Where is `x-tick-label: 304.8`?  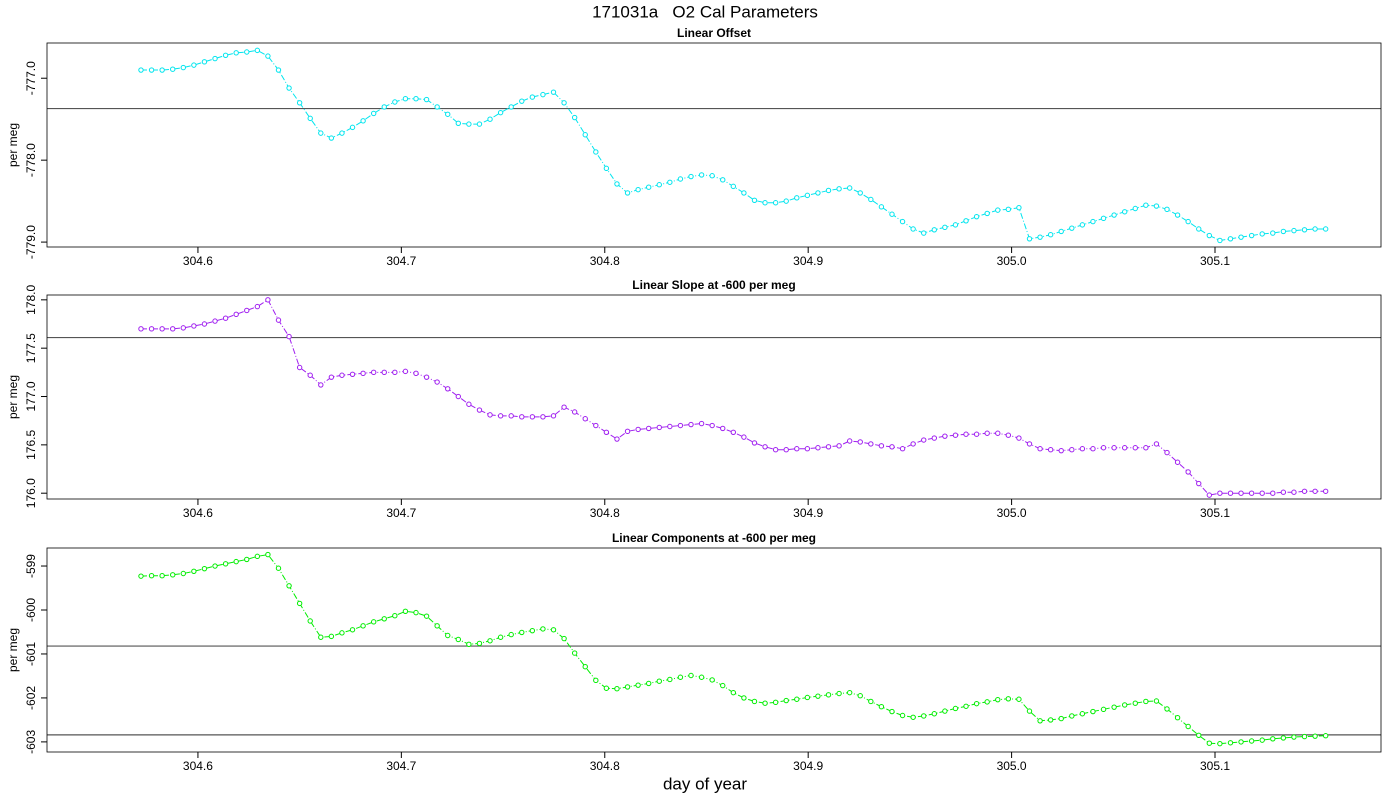
x-tick-label: 304.8 is located at coordinates (605, 261).